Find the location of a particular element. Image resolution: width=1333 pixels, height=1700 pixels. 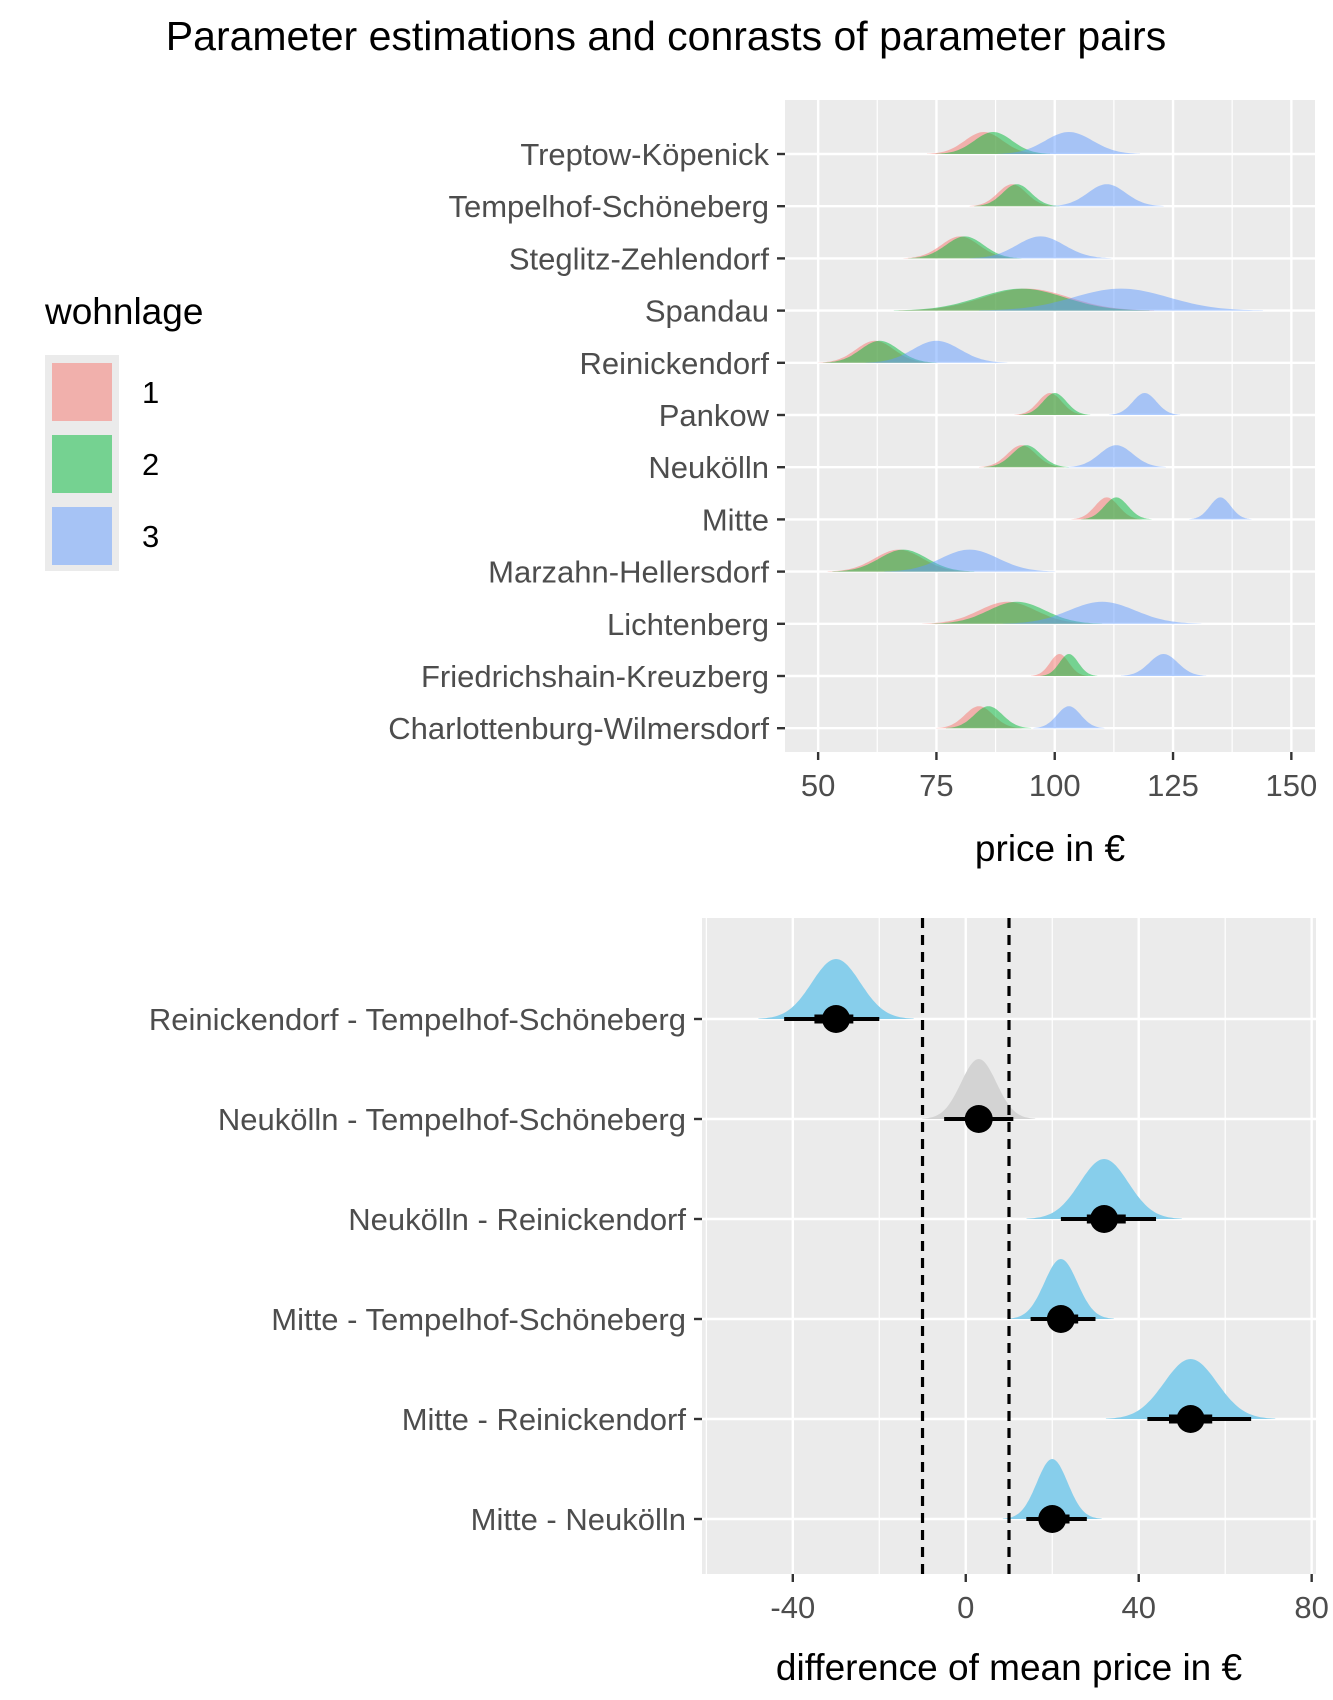

top-x-tick-label: 150 is located at coordinates (1291, 785).